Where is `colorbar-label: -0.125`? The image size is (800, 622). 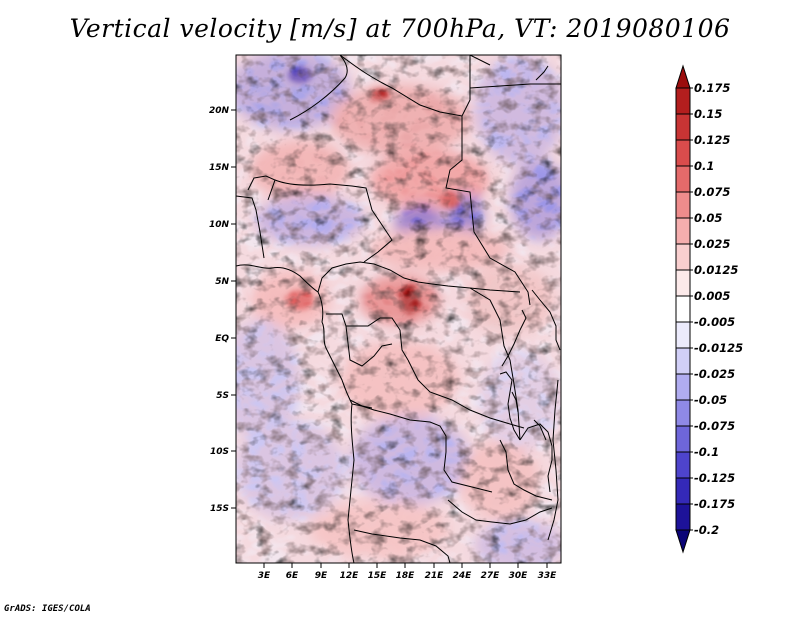
colorbar-label: -0.125 is located at coordinates (714, 478).